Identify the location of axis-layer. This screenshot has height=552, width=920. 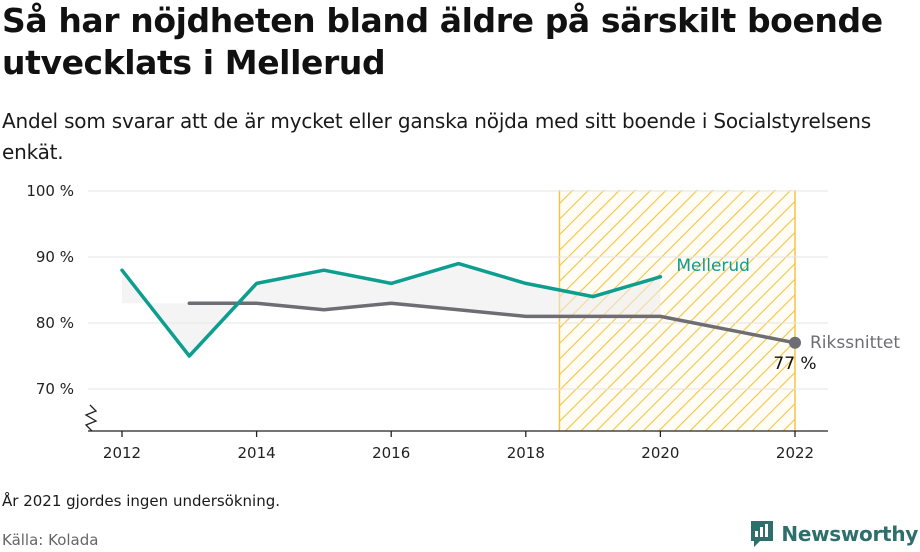
(456, 420).